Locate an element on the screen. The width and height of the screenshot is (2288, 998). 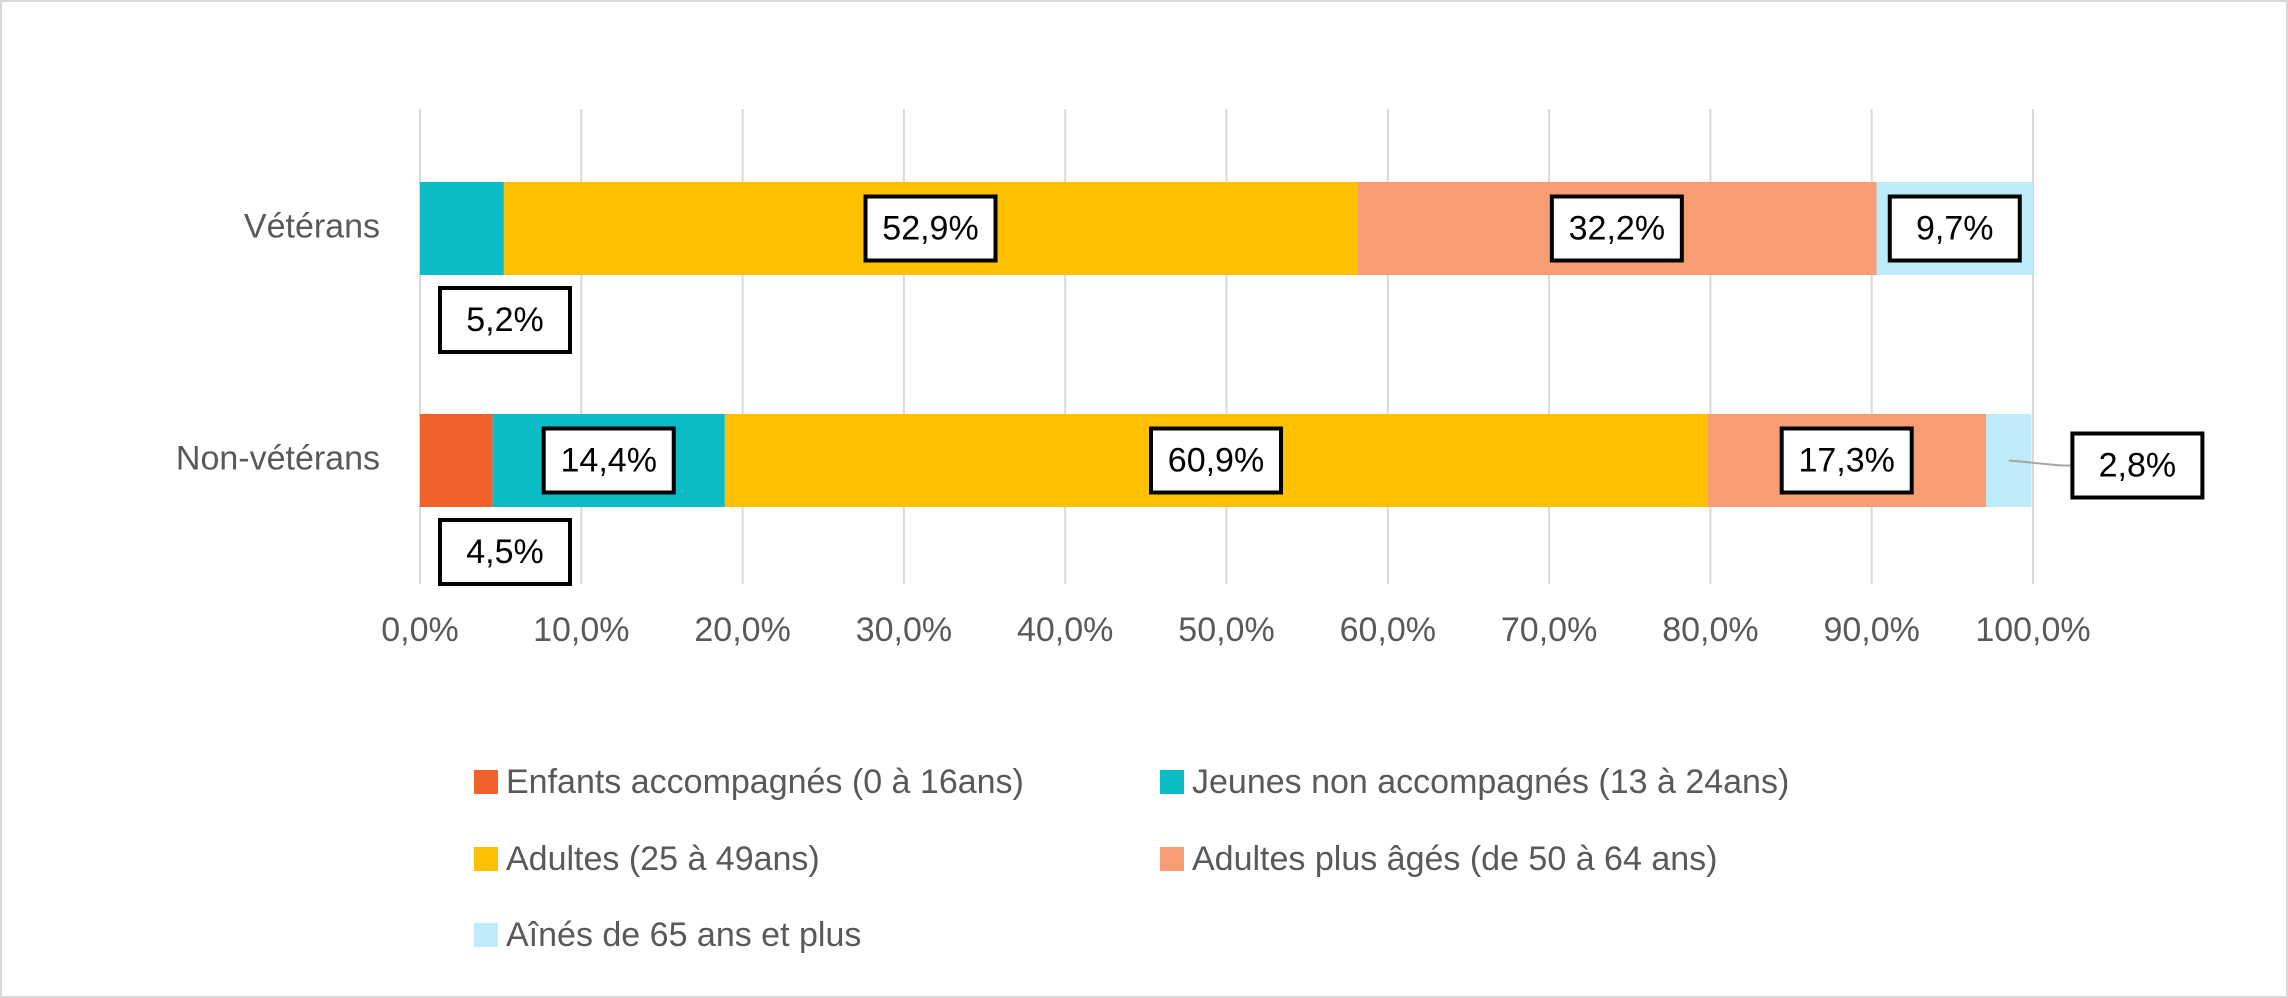
x-tick-label: 50,0% is located at coordinates (1226, 630).